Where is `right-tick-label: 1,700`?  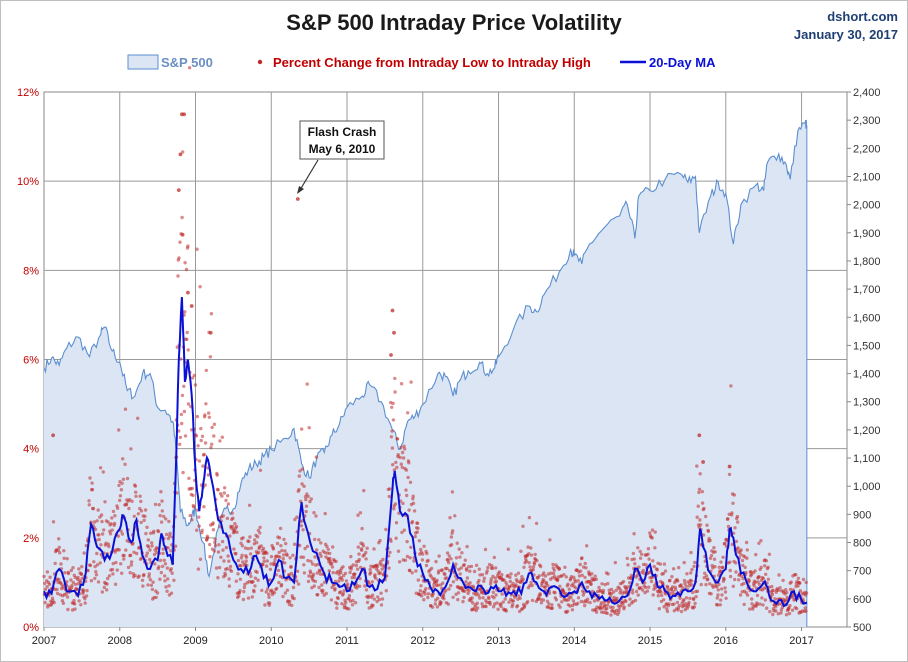
right-tick-label: 1,700 is located at coordinates (867, 290).